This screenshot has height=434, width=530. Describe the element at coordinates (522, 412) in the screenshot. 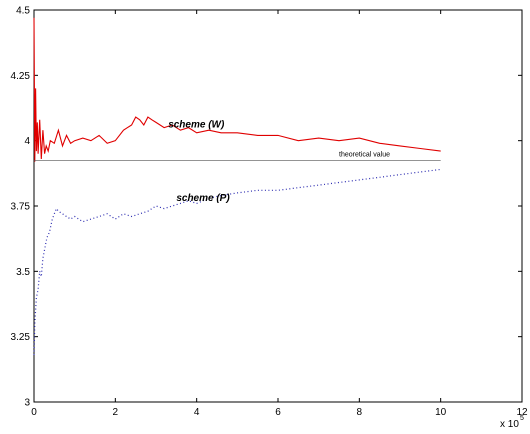

I see `x-tick-label: 12` at that location.